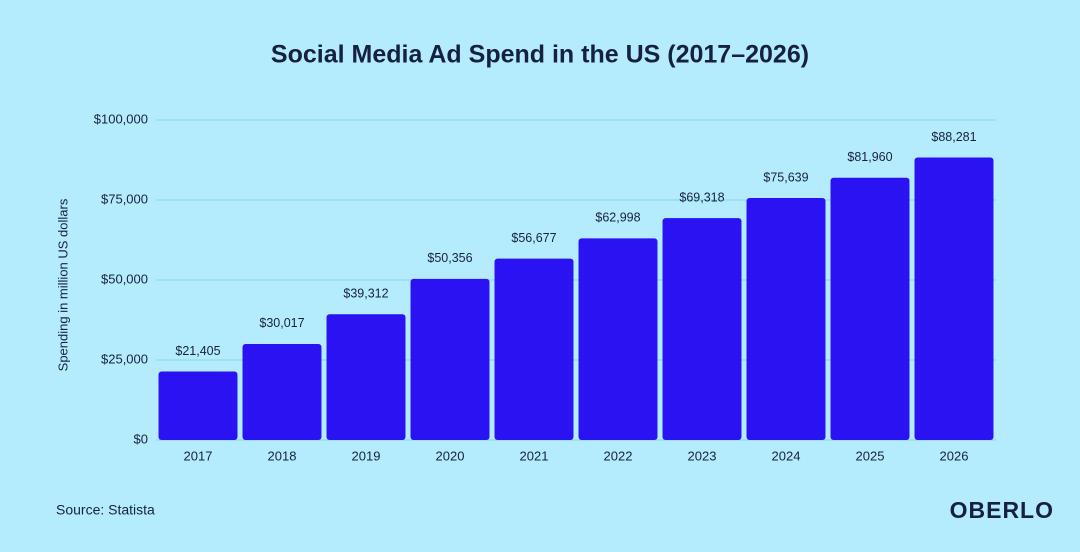 This screenshot has width=1080, height=552. Describe the element at coordinates (281, 323) in the screenshot. I see `value-label: $30,017` at that location.